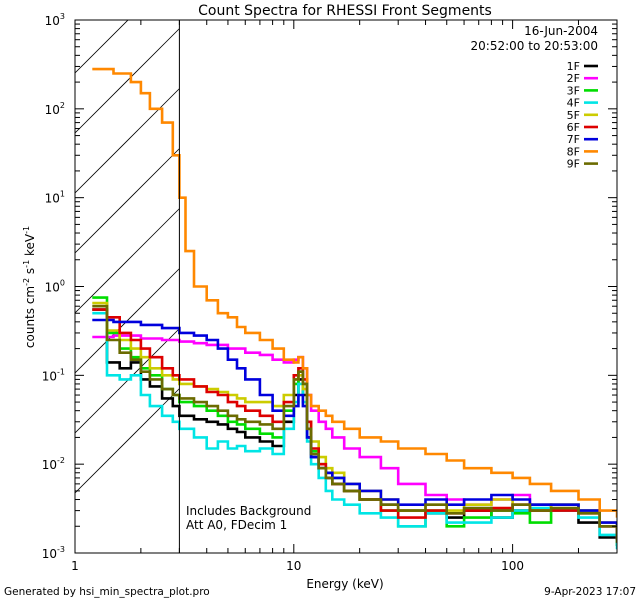 The image size is (640, 600). What do you see at coordinates (29, 287) in the screenshot?
I see `y-axis-label: counts cm-2 s-1 keV-1` at bounding box center [29, 287].